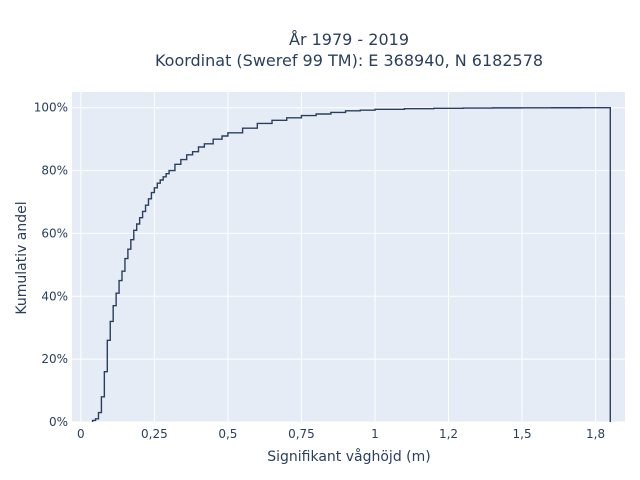 This screenshot has height=480, width=640. I want to click on x-tick-label: 0,25, so click(154, 434).